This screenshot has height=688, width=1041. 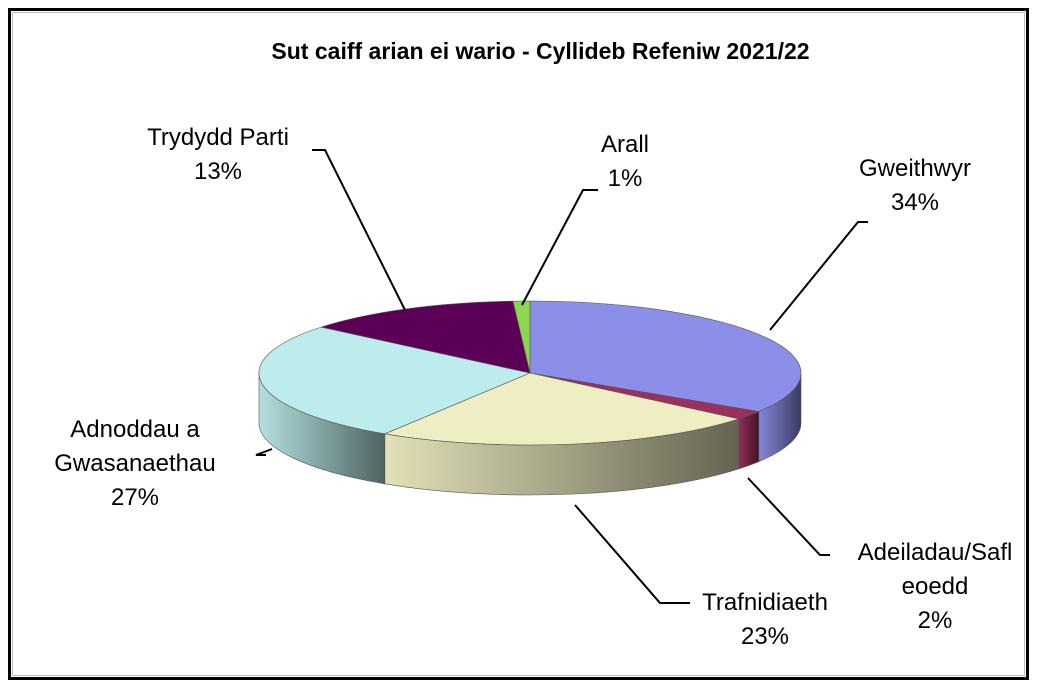 What do you see at coordinates (135, 497) in the screenshot?
I see `value-label: 27%` at bounding box center [135, 497].